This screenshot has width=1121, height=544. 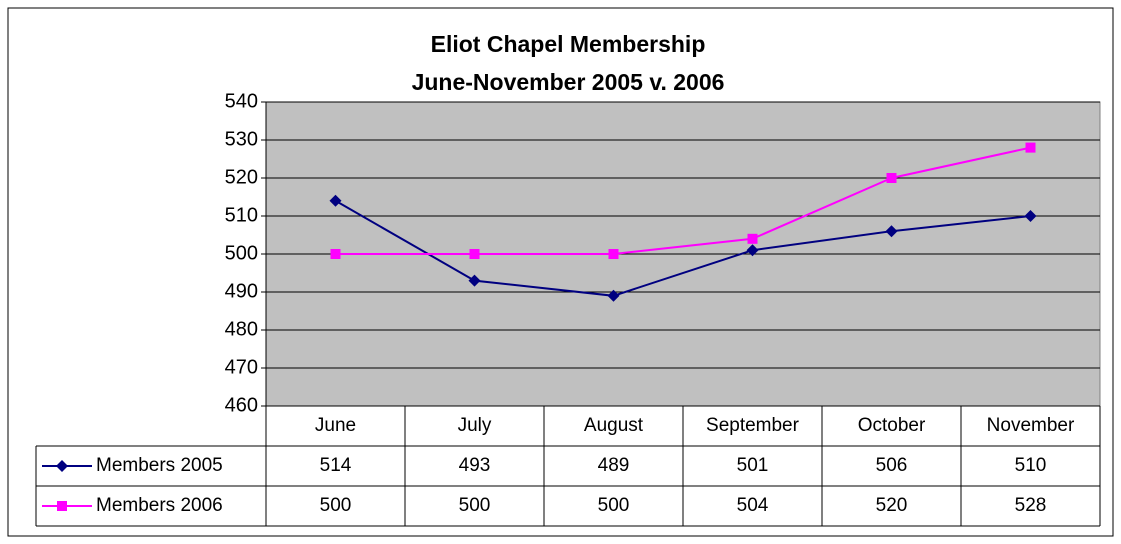 What do you see at coordinates (241, 215) in the screenshot?
I see `y-tick-label: 510` at bounding box center [241, 215].